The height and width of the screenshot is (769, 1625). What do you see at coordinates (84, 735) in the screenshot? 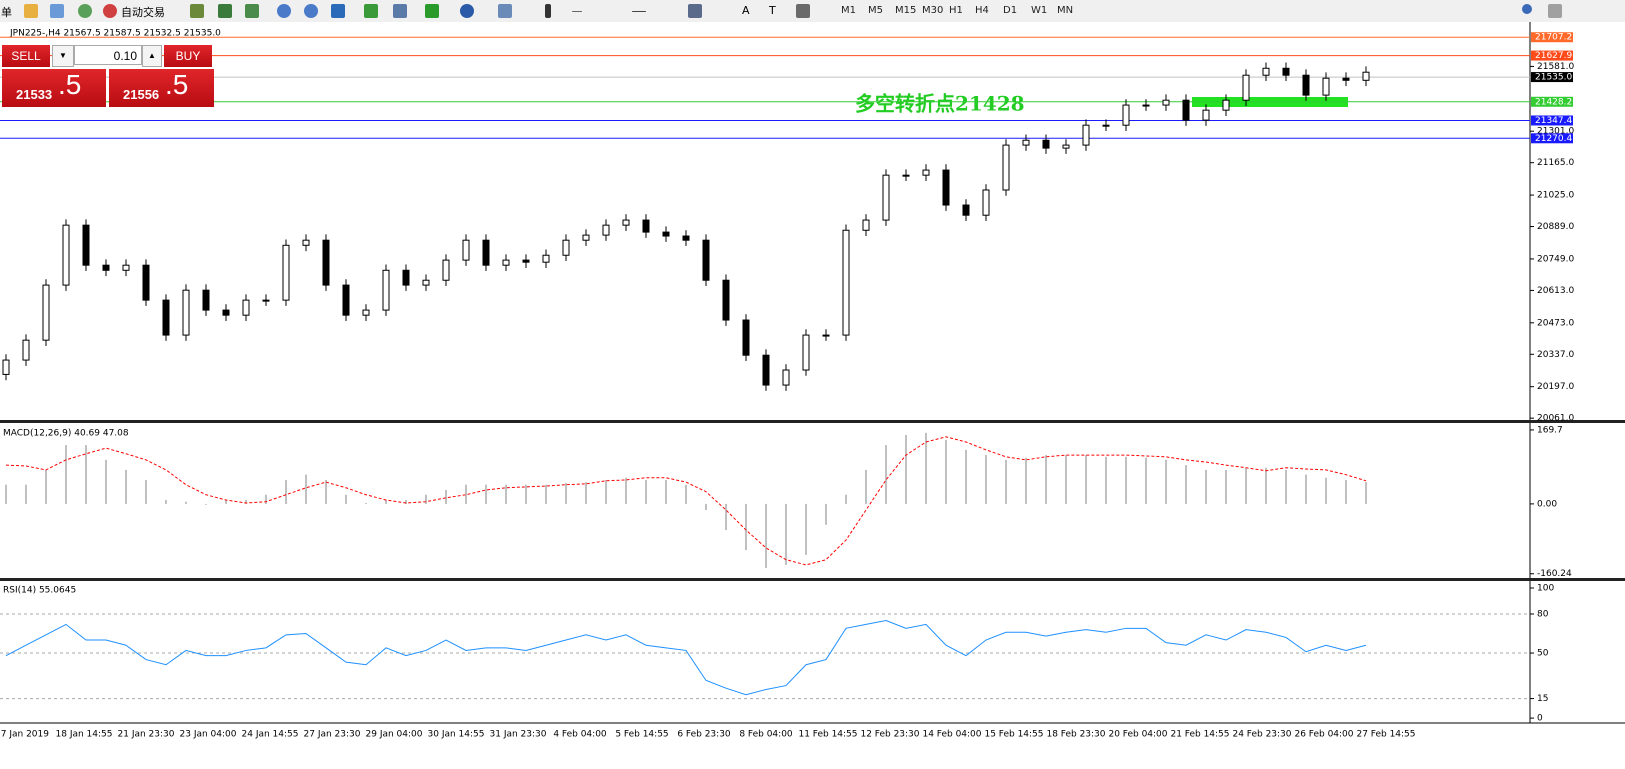
I see `x-tick-label: 18 Jan 14:55` at bounding box center [84, 735].